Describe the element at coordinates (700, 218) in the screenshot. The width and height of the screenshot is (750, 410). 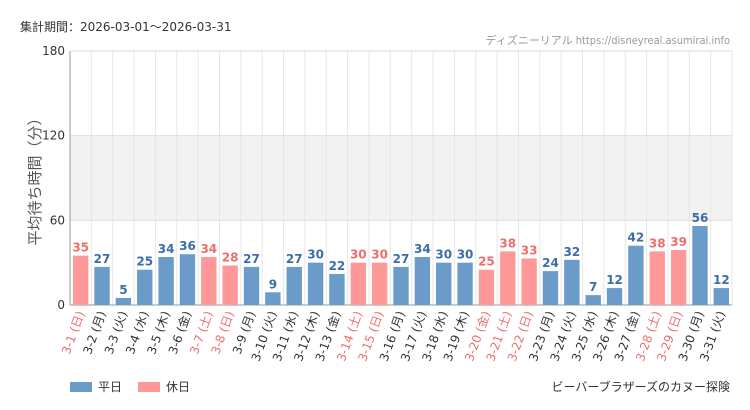
I see `data-label: 56` at that location.